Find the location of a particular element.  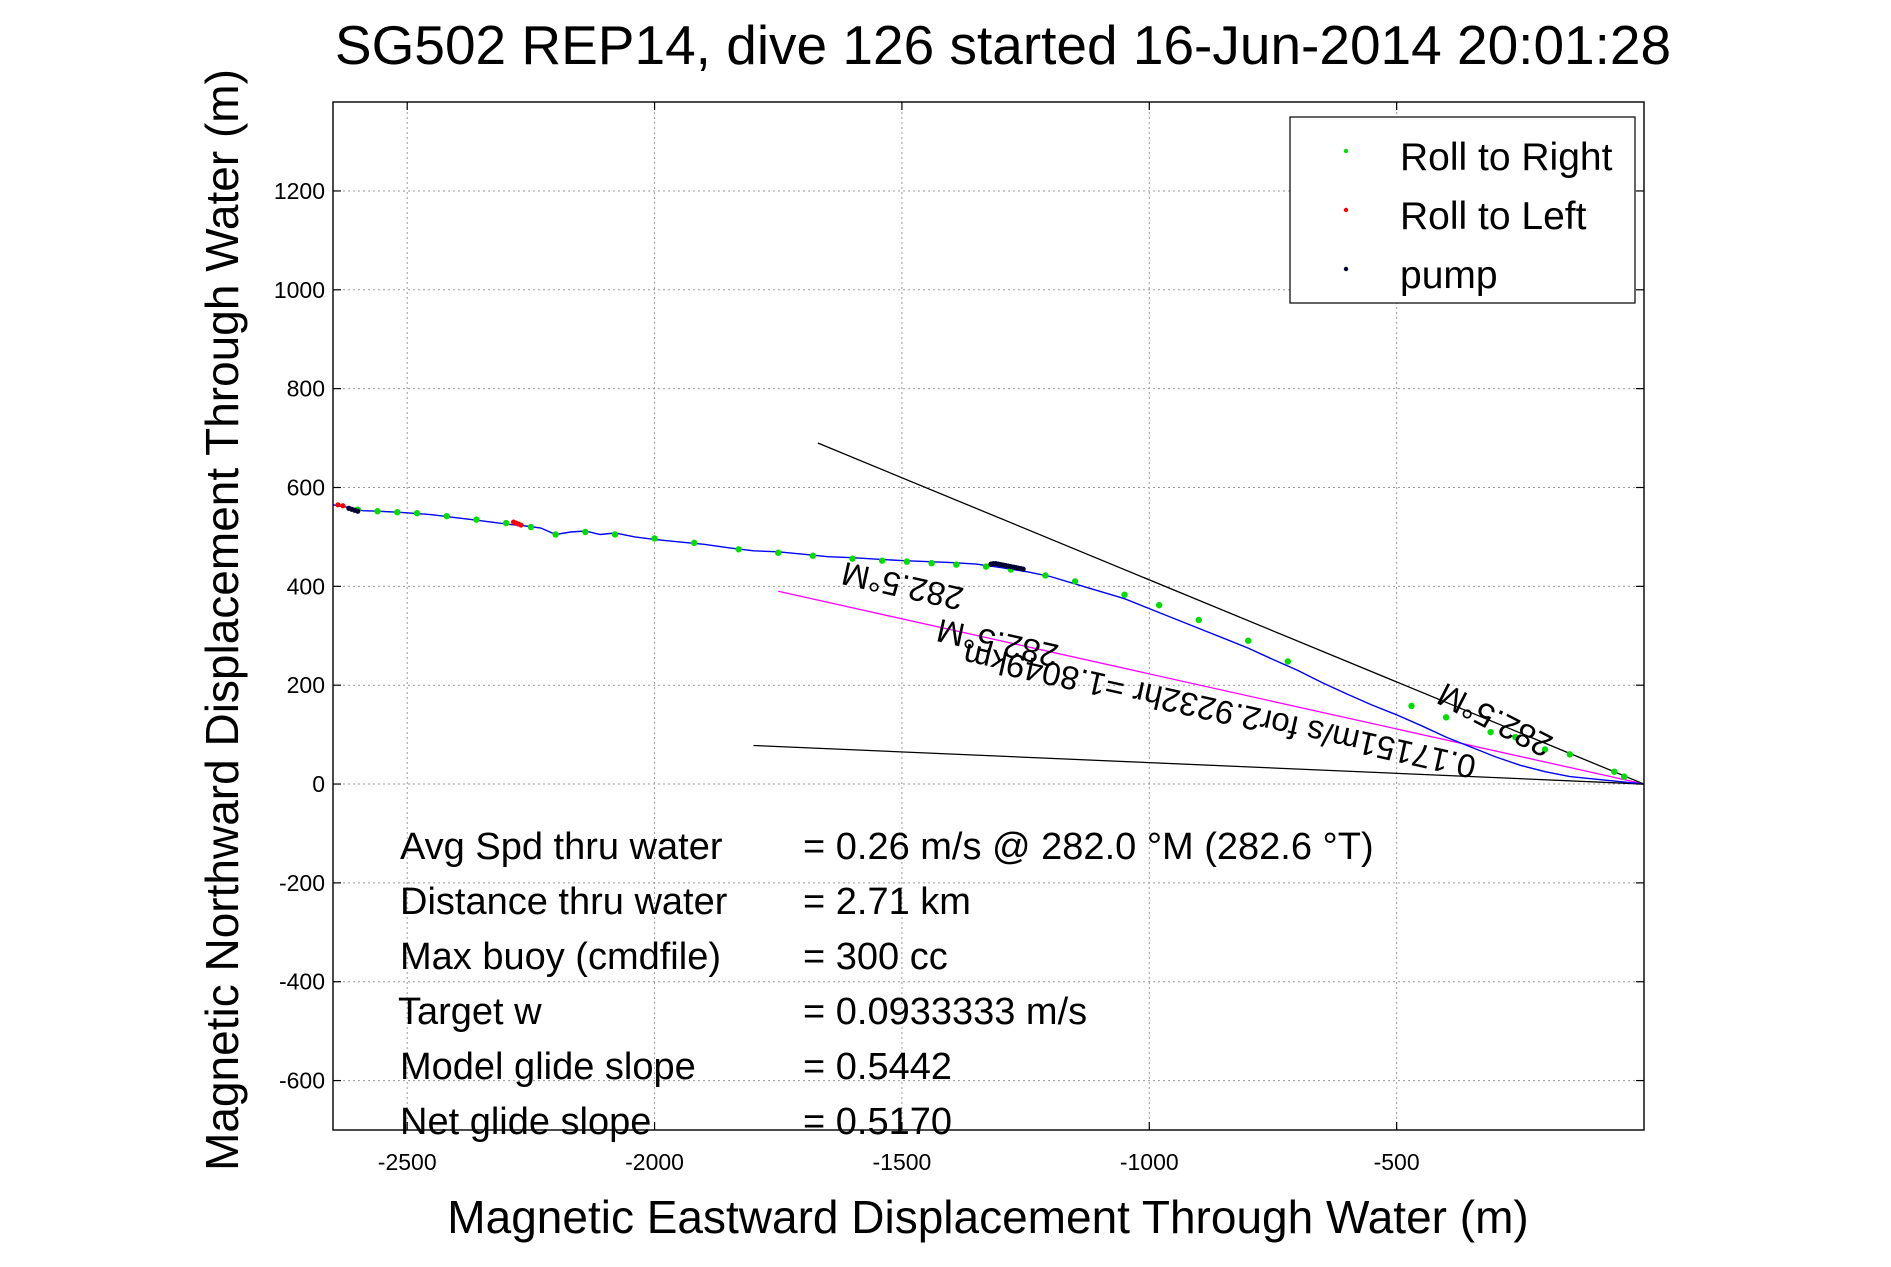

legend: Roll to Right Roll to Left pump is located at coordinates (1462, 210).